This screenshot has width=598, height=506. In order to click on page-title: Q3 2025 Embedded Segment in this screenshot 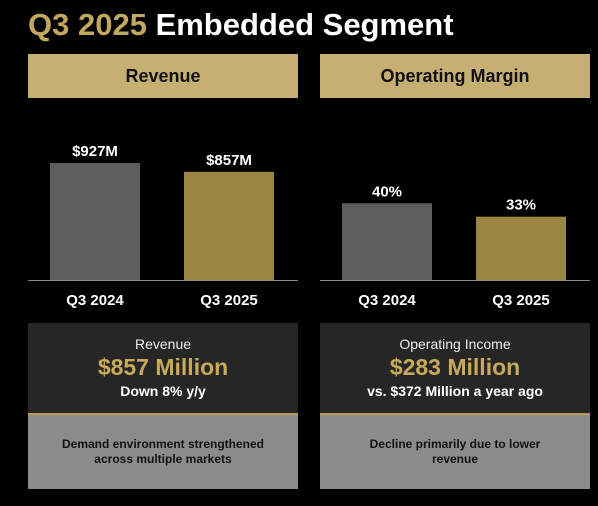, I will do `click(241, 25)`.